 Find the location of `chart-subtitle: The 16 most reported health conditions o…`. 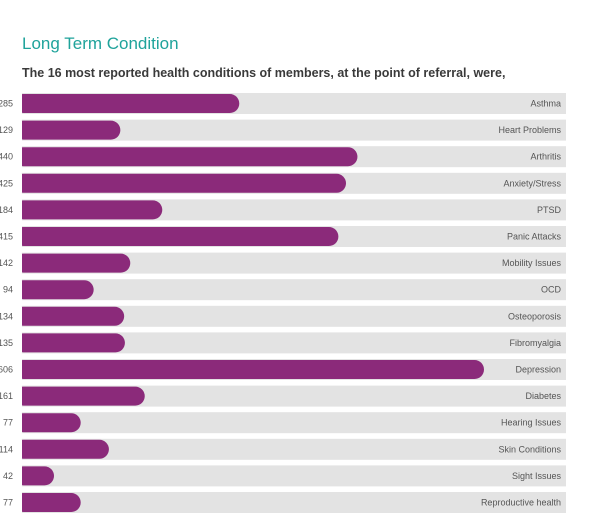

chart-subtitle: The 16 most reported health conditions o… is located at coordinates (264, 73).